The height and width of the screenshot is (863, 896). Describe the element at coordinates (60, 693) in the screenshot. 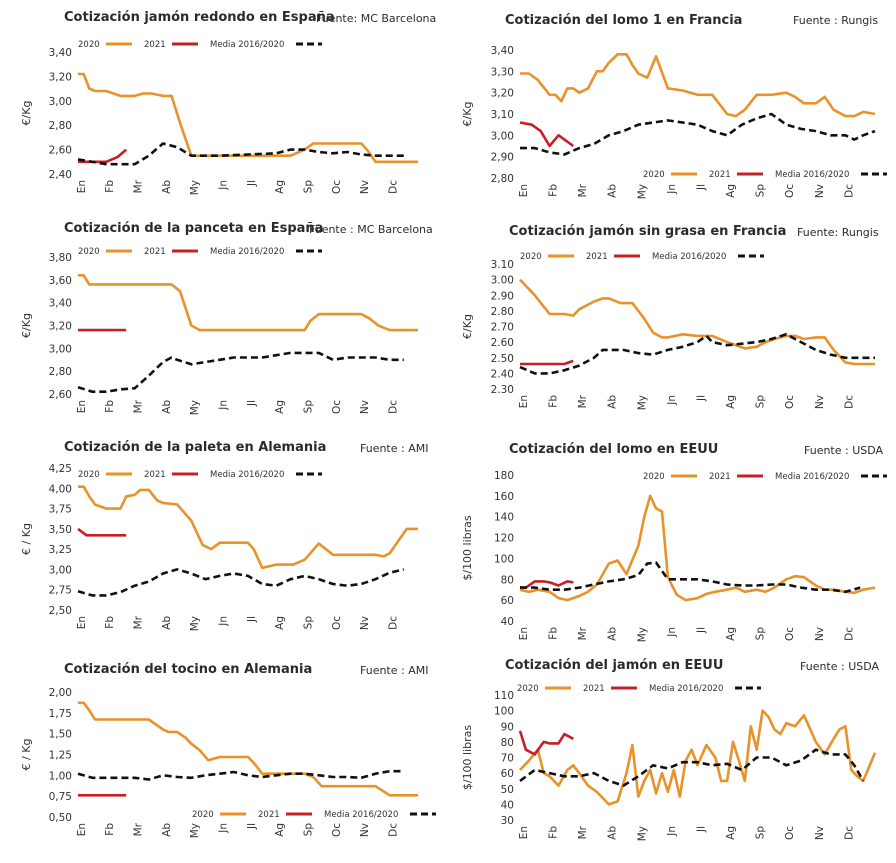

I see `y-tick-label: 2,00` at that location.